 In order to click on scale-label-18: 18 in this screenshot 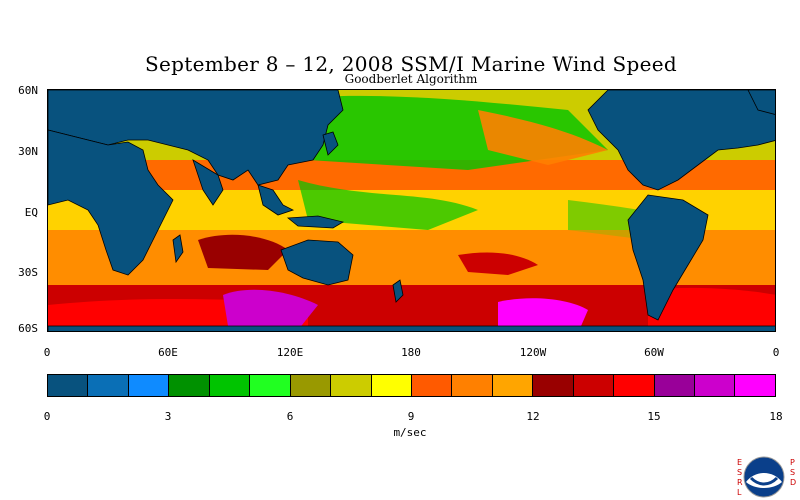, I will do `click(776, 416)`.